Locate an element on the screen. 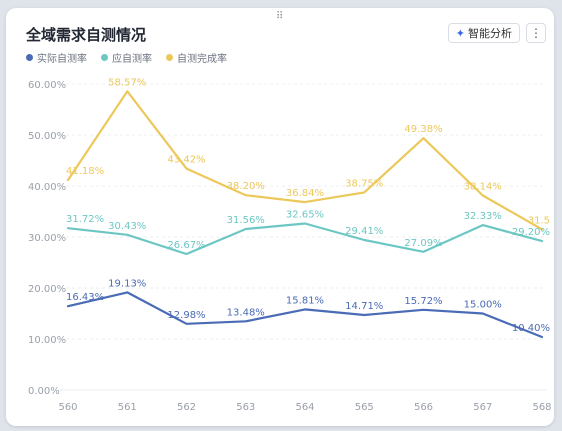 This screenshot has height=431, width=562. legend-label-expected: 应自测率 is located at coordinates (132, 59).